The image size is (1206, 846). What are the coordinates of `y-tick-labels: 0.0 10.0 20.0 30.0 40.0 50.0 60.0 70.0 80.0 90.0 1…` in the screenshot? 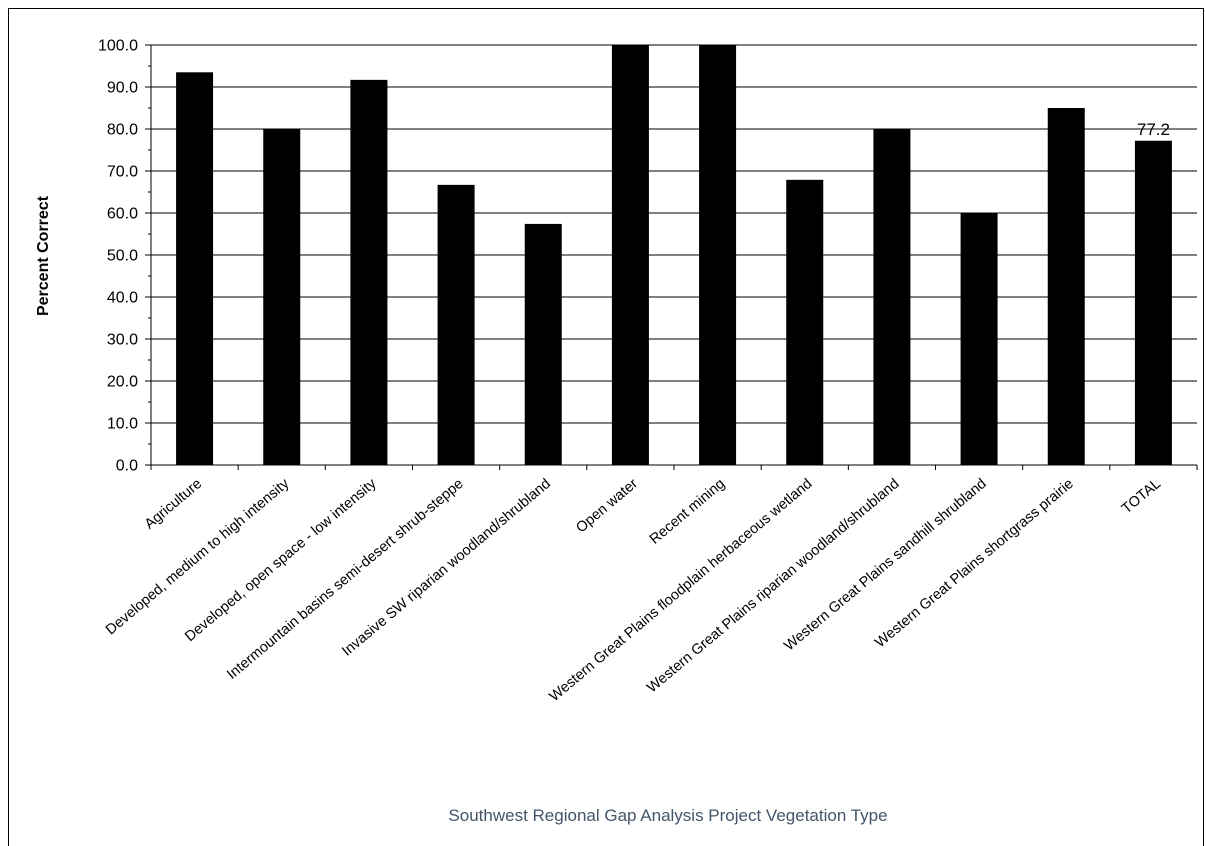 It's located at (118, 256).